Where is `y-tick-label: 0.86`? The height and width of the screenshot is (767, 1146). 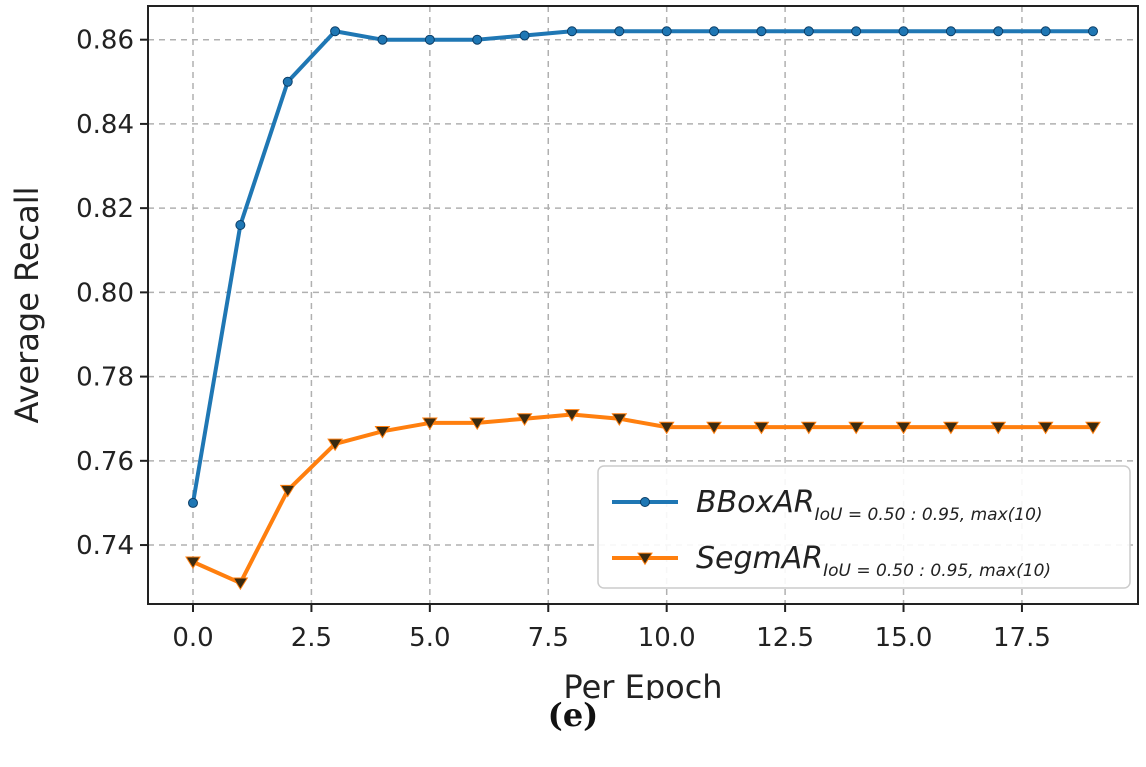
y-tick-label: 0.86 is located at coordinates (105, 41).